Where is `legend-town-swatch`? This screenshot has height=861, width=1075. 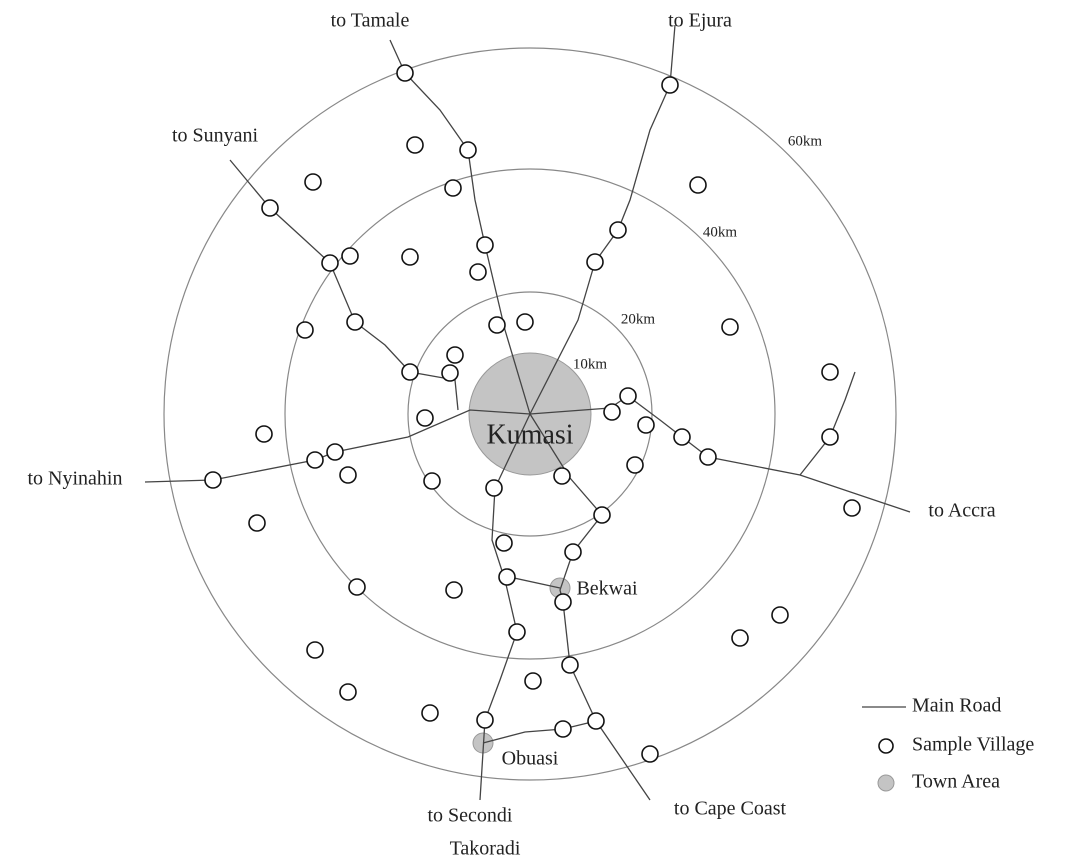 legend-town-swatch is located at coordinates (886, 783).